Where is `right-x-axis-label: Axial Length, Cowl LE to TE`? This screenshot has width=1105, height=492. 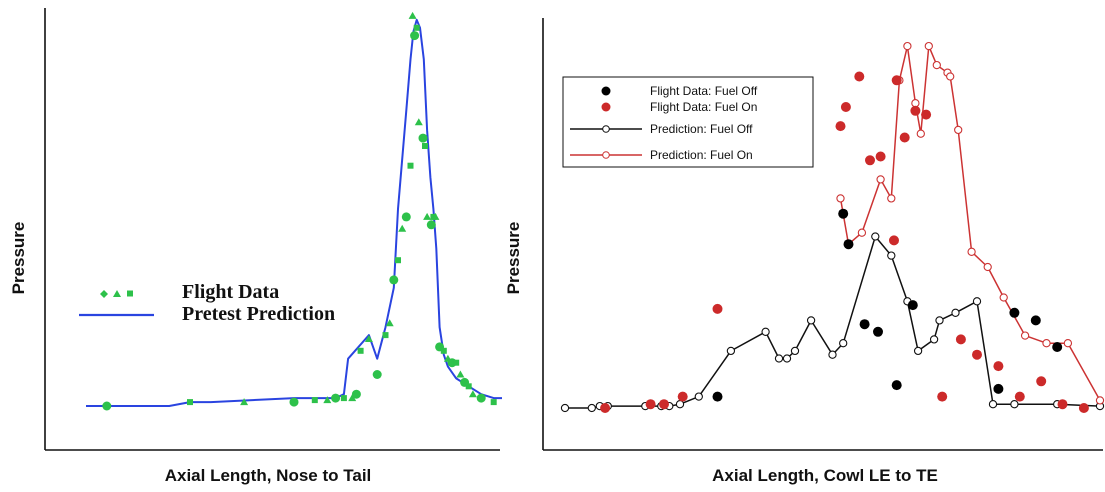 right-x-axis-label: Axial Length, Cowl LE to TE is located at coordinates (825, 475).